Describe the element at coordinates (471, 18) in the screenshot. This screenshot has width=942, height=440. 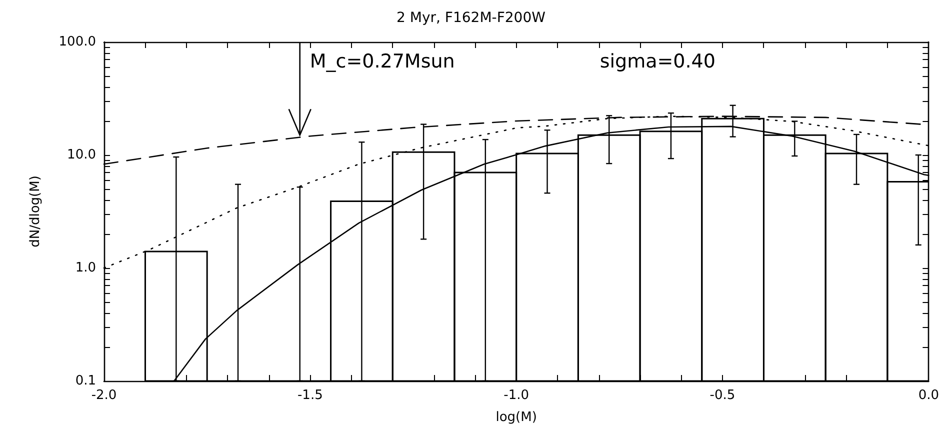
I see `chart-title: 2 Myr, F162M-F200W` at that location.